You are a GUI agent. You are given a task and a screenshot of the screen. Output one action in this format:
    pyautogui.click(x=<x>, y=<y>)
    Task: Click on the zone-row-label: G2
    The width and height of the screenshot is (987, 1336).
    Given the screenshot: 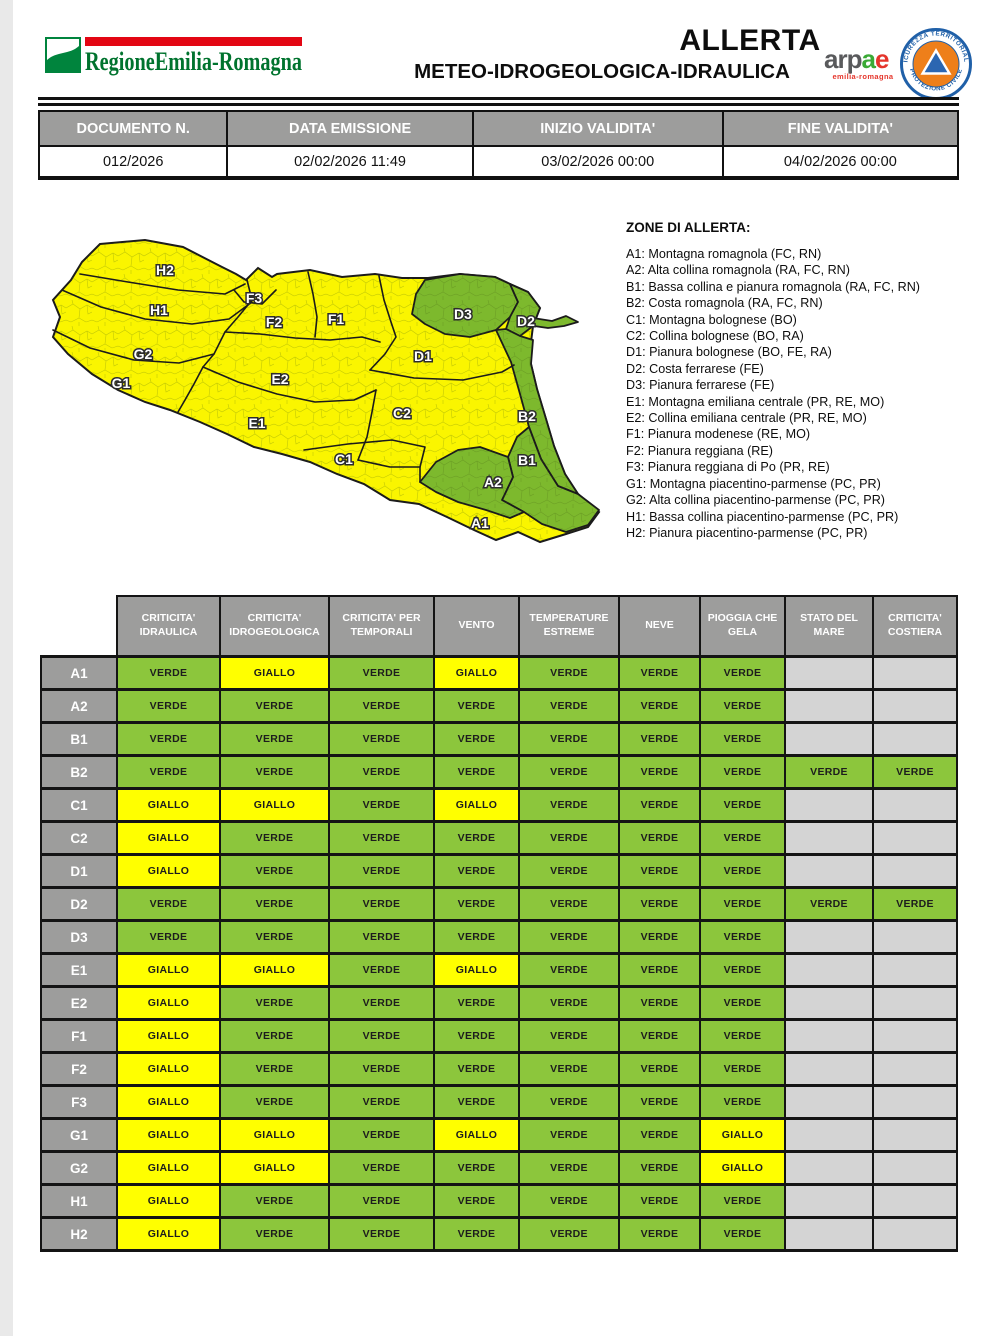 What is the action you would take?
    pyautogui.click(x=79, y=1168)
    